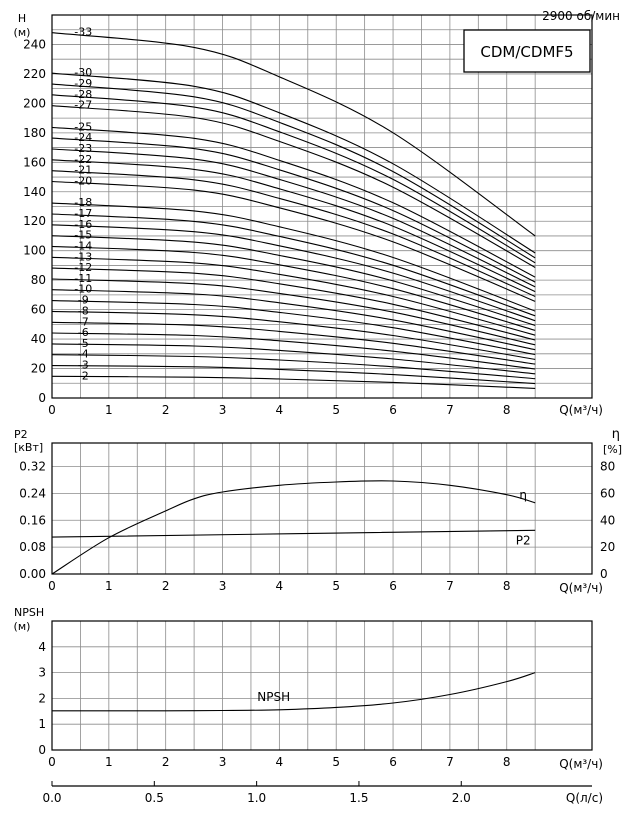  Describe the element at coordinates (32, 520) in the screenshot. I see `power-y-tick-label: 0.16` at that location.